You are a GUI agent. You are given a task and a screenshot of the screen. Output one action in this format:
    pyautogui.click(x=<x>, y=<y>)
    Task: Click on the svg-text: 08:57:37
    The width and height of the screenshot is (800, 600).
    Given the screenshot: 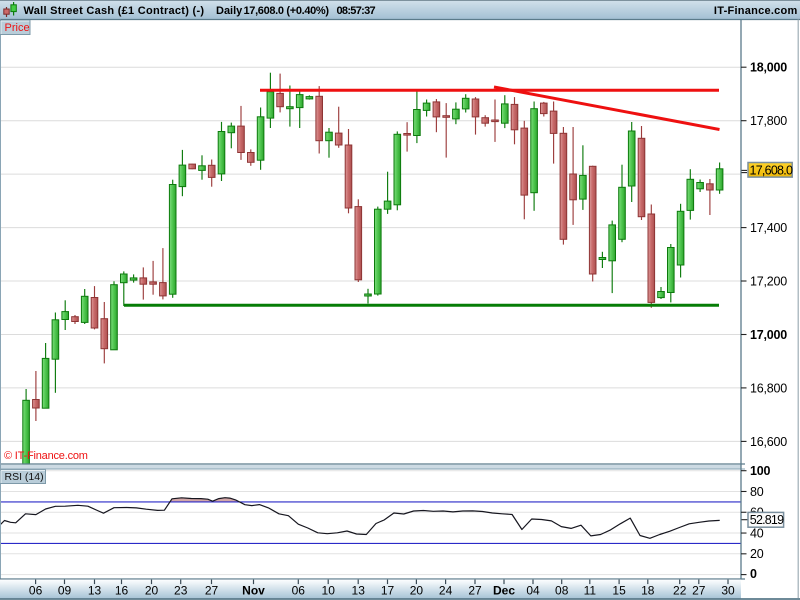 What is the action you would take?
    pyautogui.click(x=356, y=11)
    